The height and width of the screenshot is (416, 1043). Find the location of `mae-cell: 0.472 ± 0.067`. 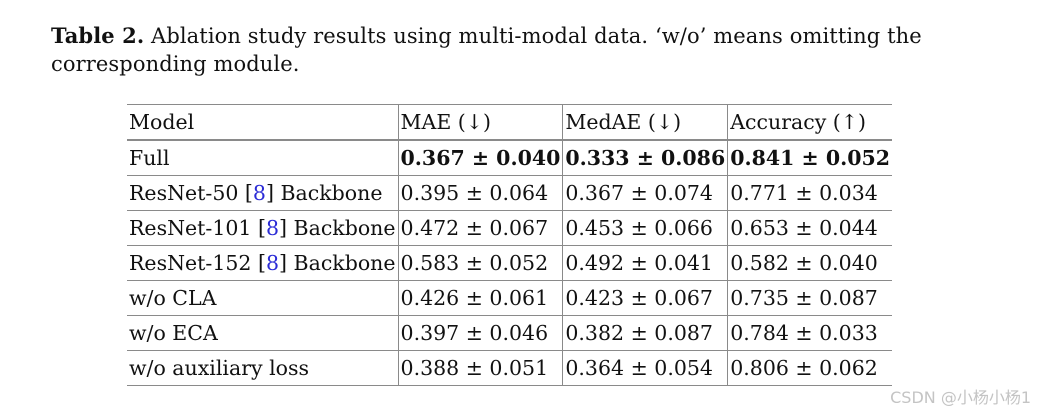

mae-cell: 0.472 ± 0.067 is located at coordinates (480, 228).